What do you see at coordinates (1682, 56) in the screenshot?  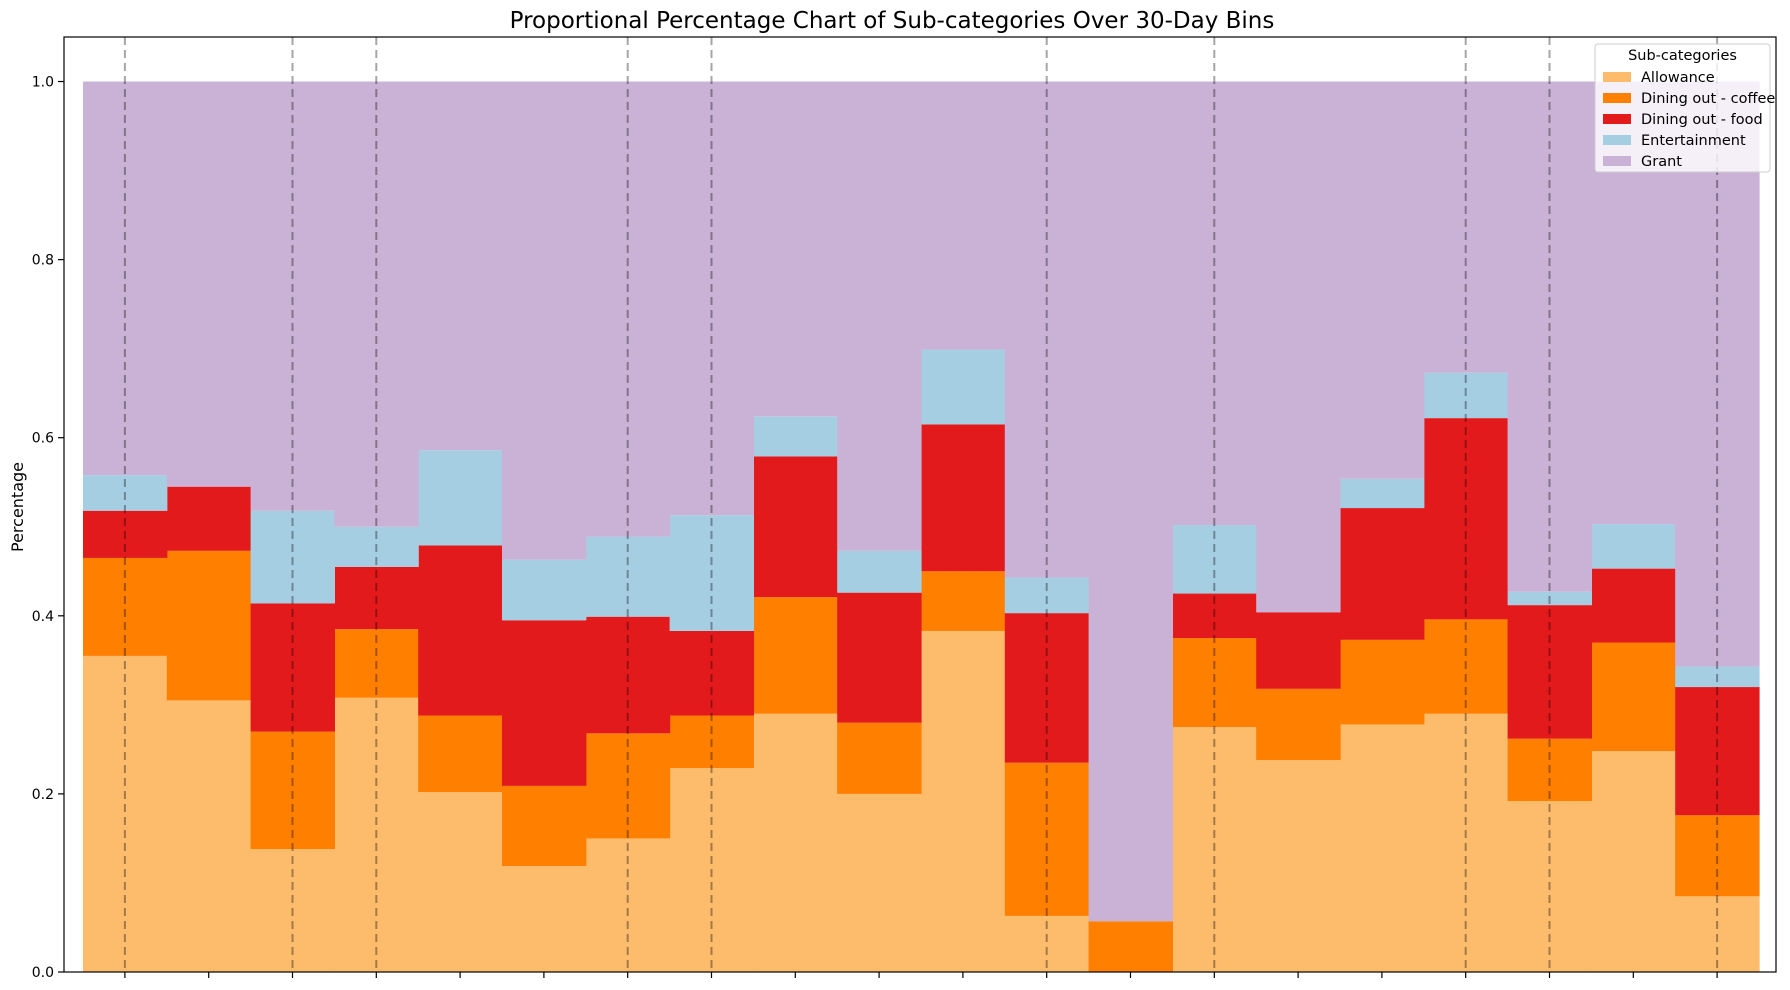 I see `legend-title: Sub-categories` at bounding box center [1682, 56].